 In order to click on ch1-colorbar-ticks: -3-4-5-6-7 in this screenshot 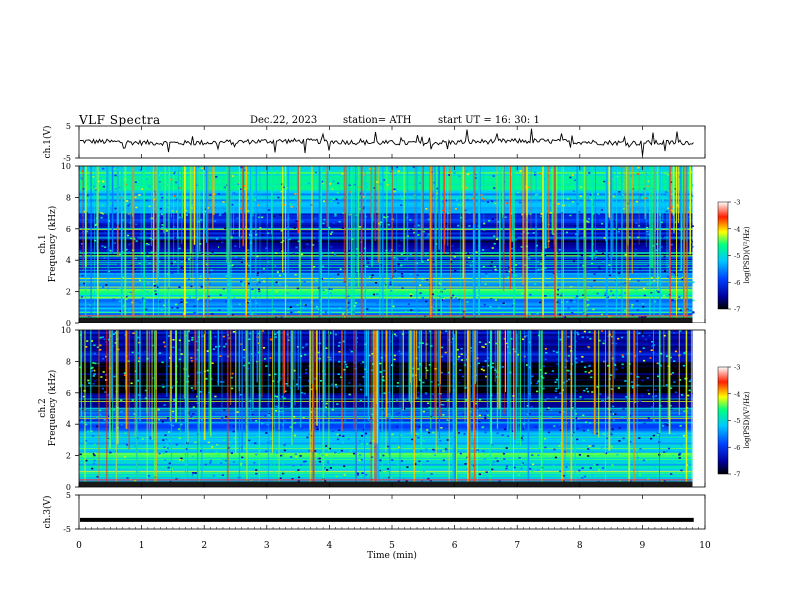, I will do `click(734, 256)`.